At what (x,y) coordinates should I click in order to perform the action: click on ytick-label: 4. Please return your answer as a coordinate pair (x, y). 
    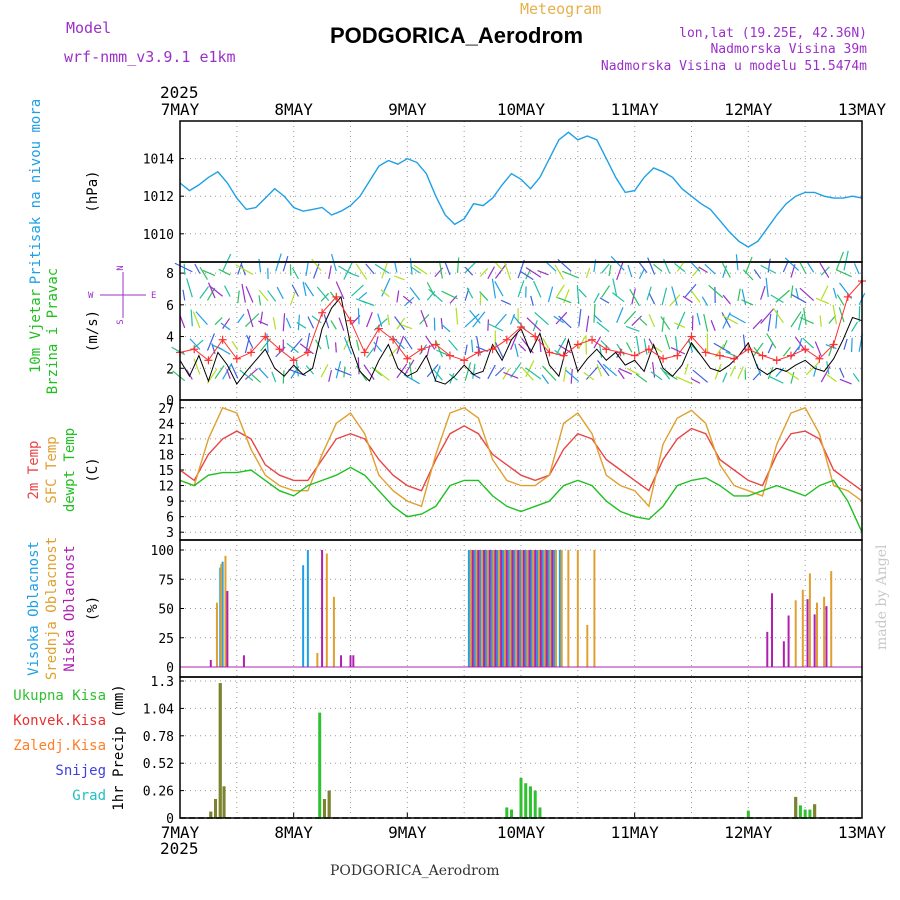
    Looking at the image, I should click on (170, 338).